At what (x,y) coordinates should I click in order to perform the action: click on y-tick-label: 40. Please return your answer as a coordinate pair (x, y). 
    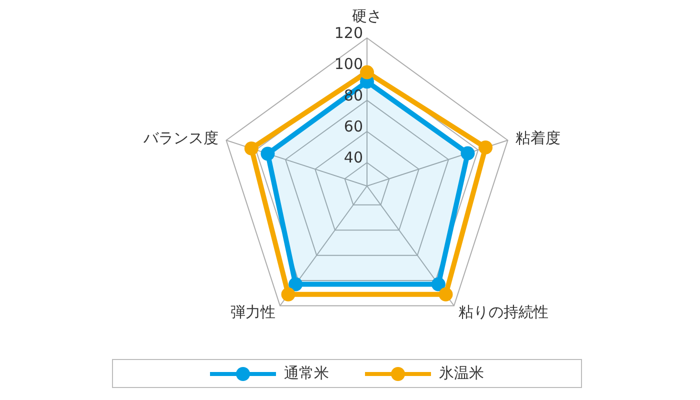
    Looking at the image, I should click on (353, 157).